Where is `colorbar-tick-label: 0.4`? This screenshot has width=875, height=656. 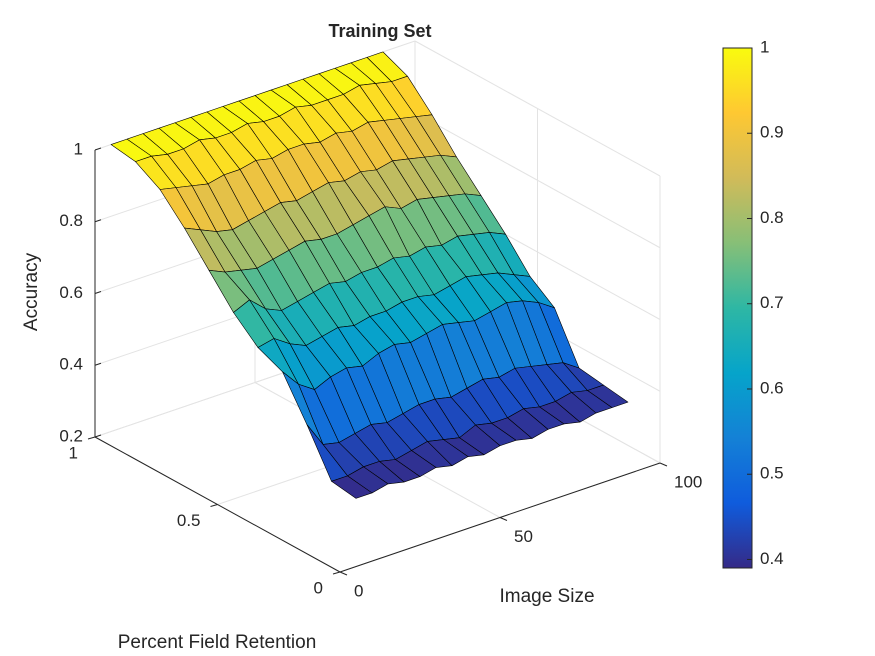
colorbar-tick-label: 0.4 is located at coordinates (772, 558).